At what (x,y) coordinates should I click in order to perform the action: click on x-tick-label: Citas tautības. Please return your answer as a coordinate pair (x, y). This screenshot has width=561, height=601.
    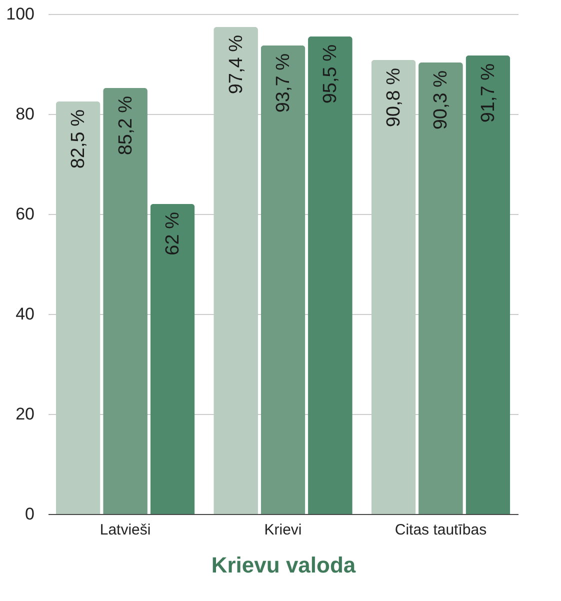
    Looking at the image, I should click on (440, 530).